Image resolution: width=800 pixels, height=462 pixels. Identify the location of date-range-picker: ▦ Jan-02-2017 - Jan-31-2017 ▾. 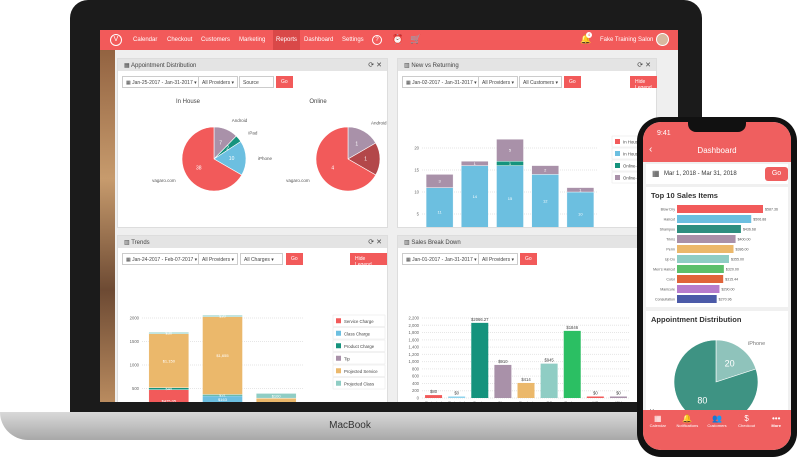
(441, 82).